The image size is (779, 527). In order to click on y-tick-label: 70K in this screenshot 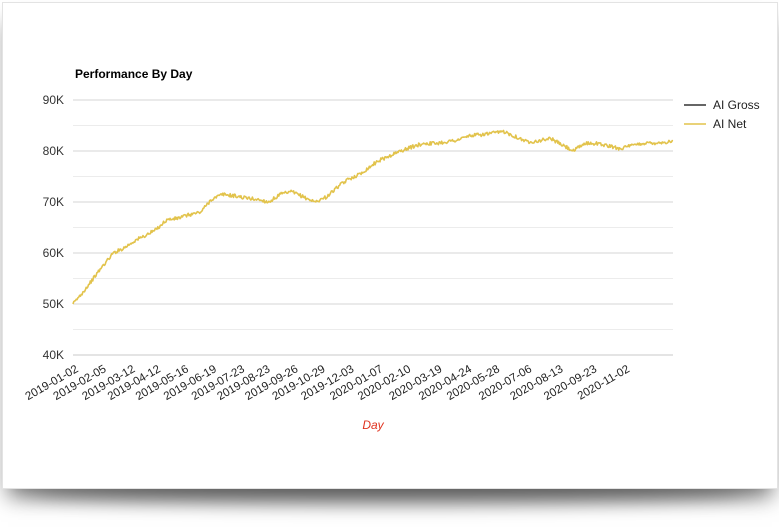, I will do `click(53, 202)`.